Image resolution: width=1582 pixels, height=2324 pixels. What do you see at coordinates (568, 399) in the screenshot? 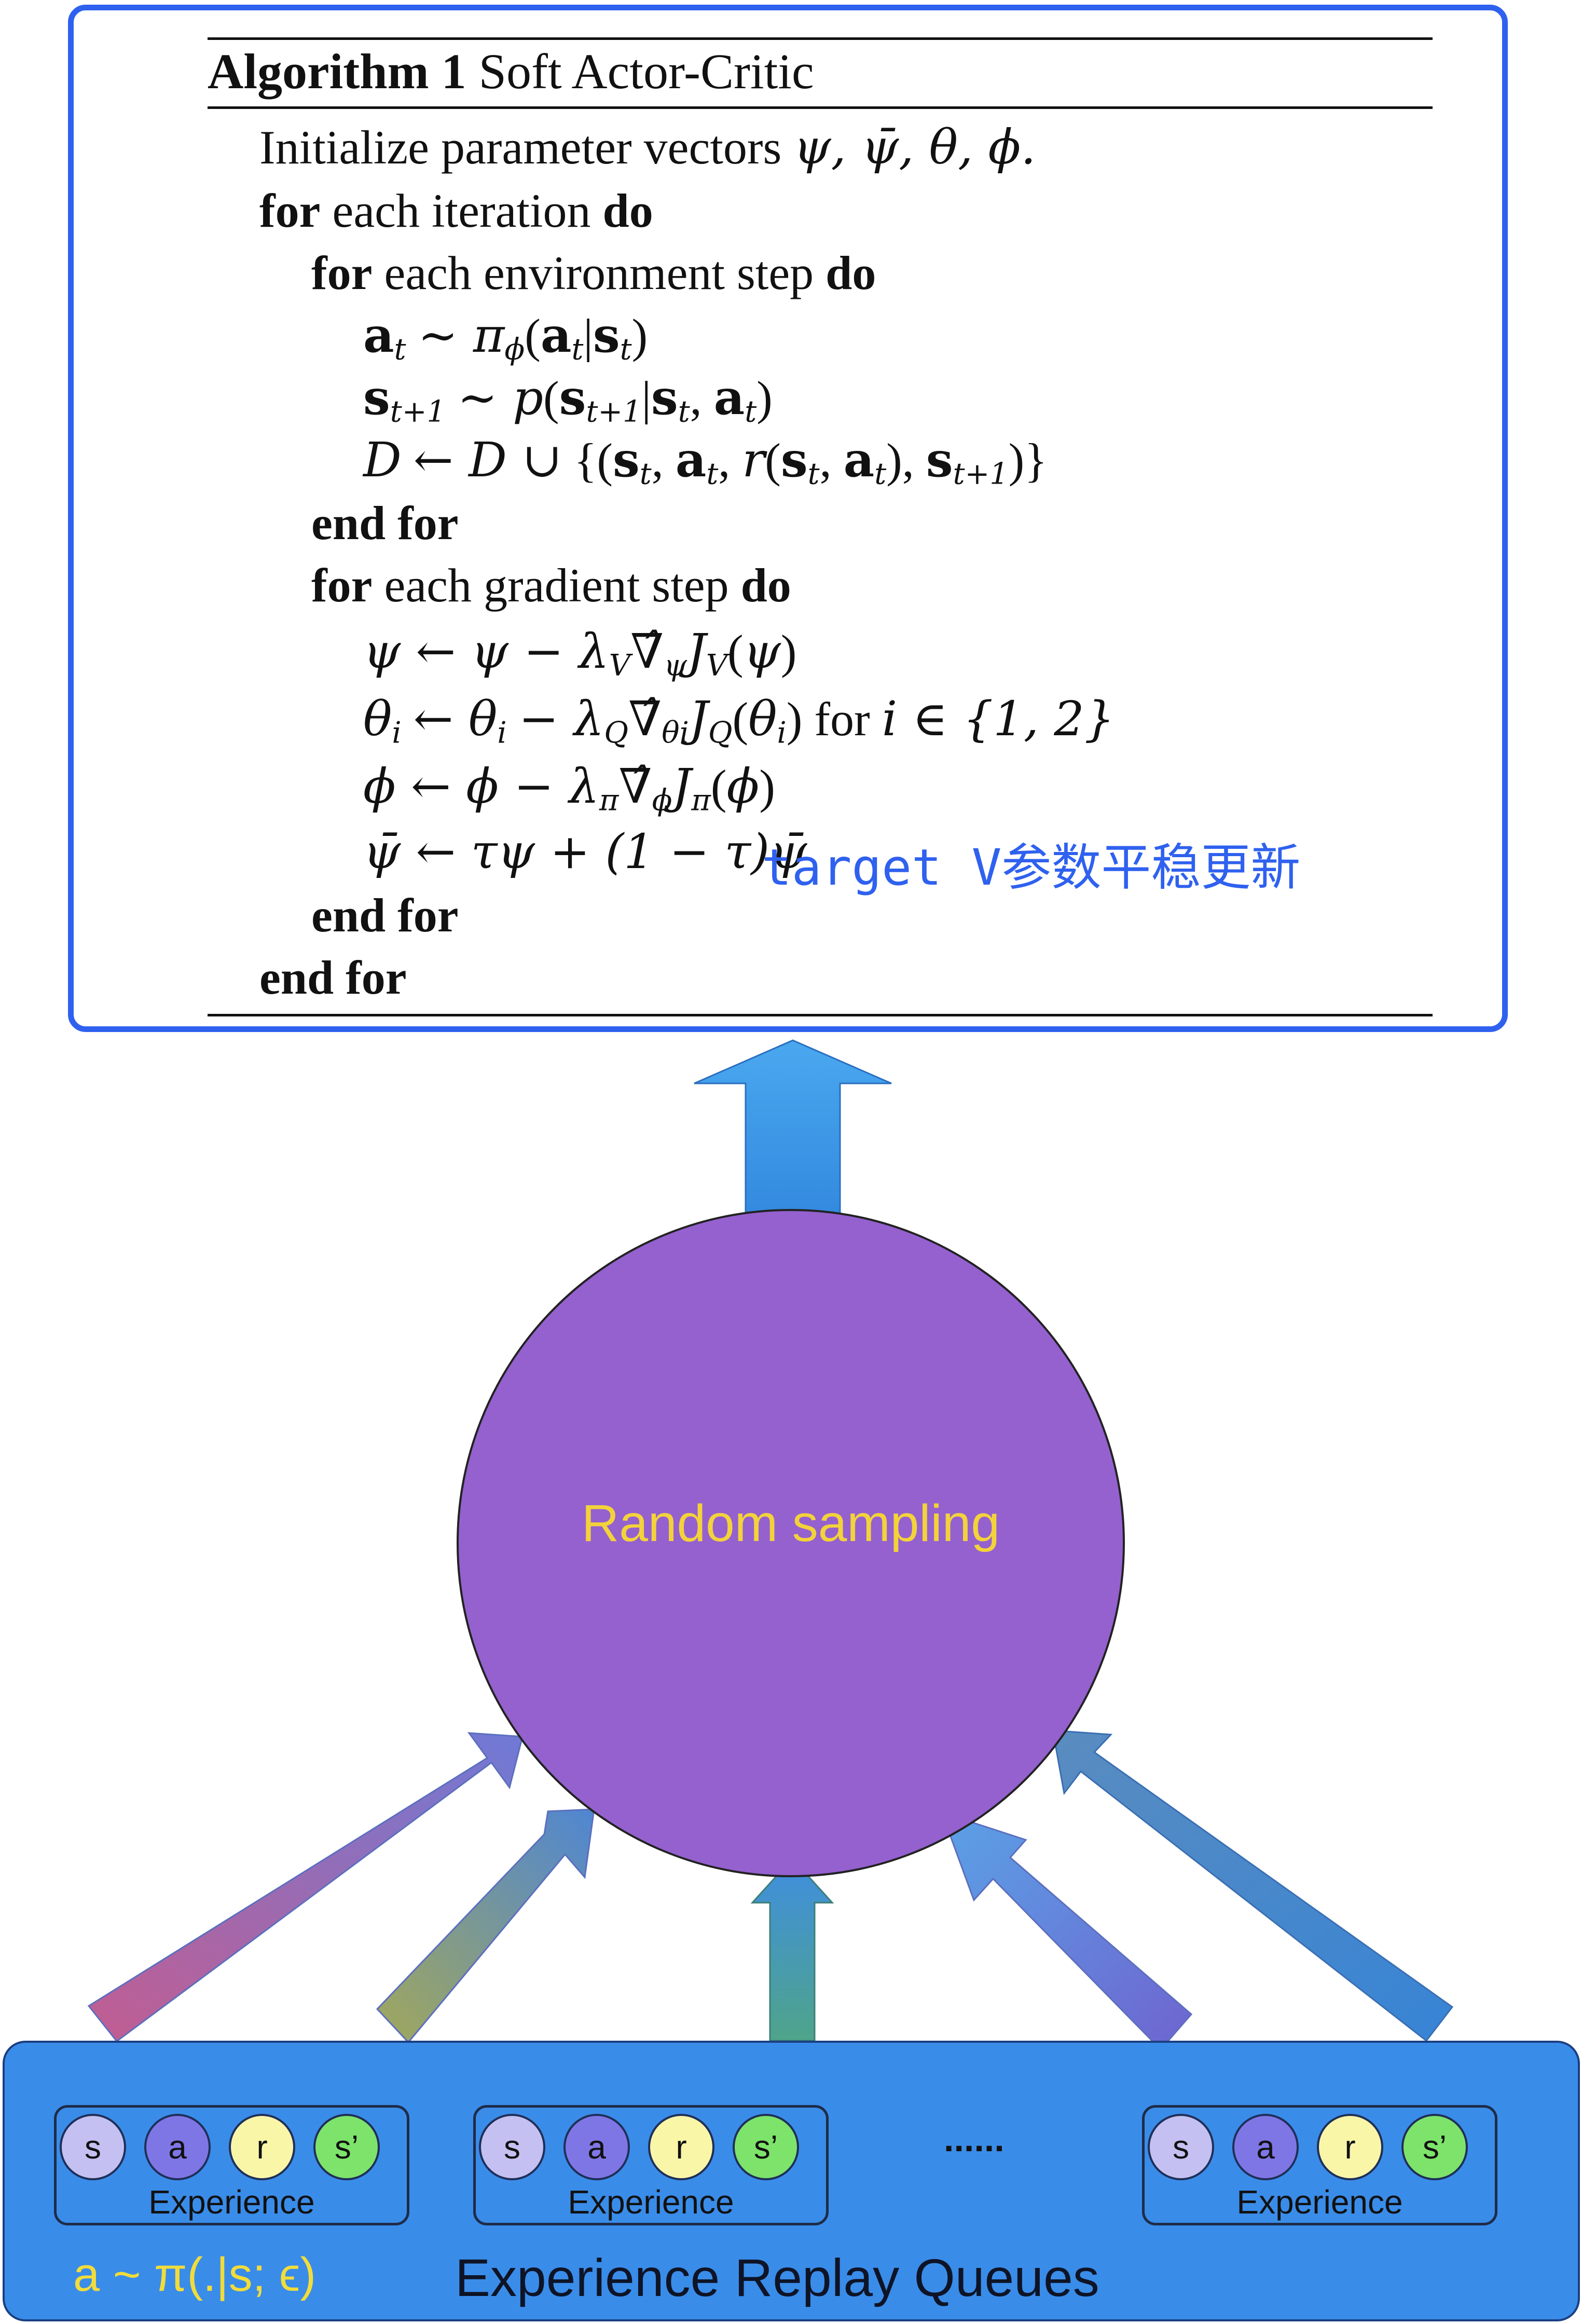
I see `transition-line: st+1 ∼ p(st+1|st, at)` at bounding box center [568, 399].